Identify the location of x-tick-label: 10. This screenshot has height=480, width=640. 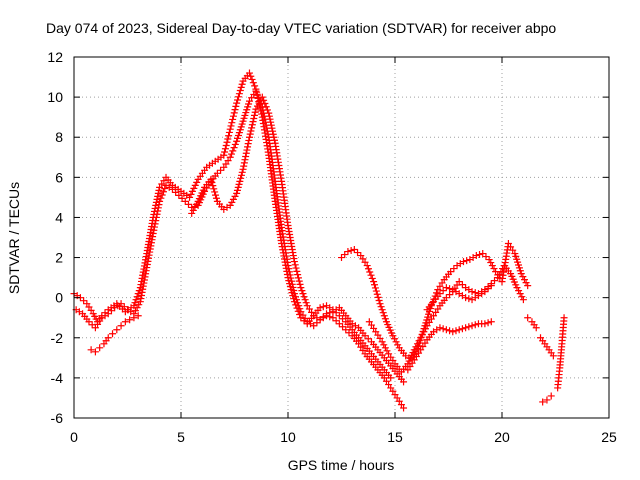
(288, 437).